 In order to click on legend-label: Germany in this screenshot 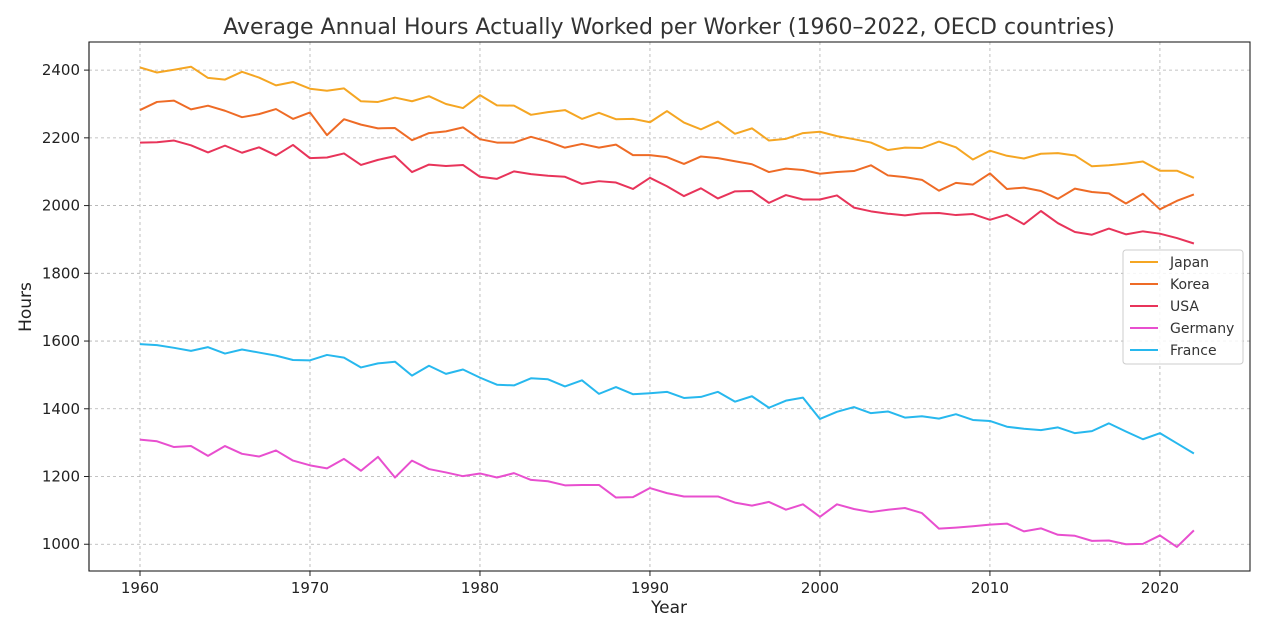, I will do `click(1202, 329)`.